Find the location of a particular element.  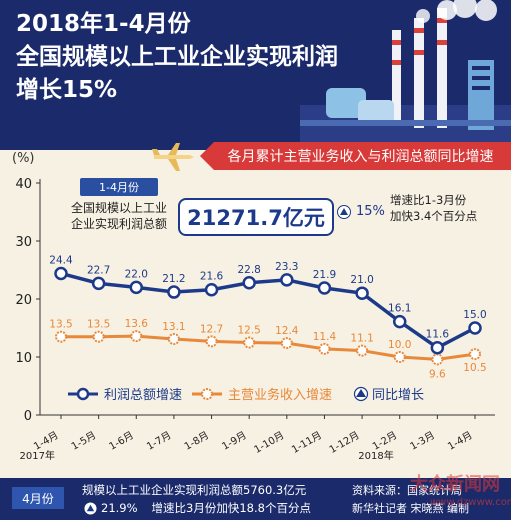

legend-growth-label: 同比增长 is located at coordinates (398, 395).